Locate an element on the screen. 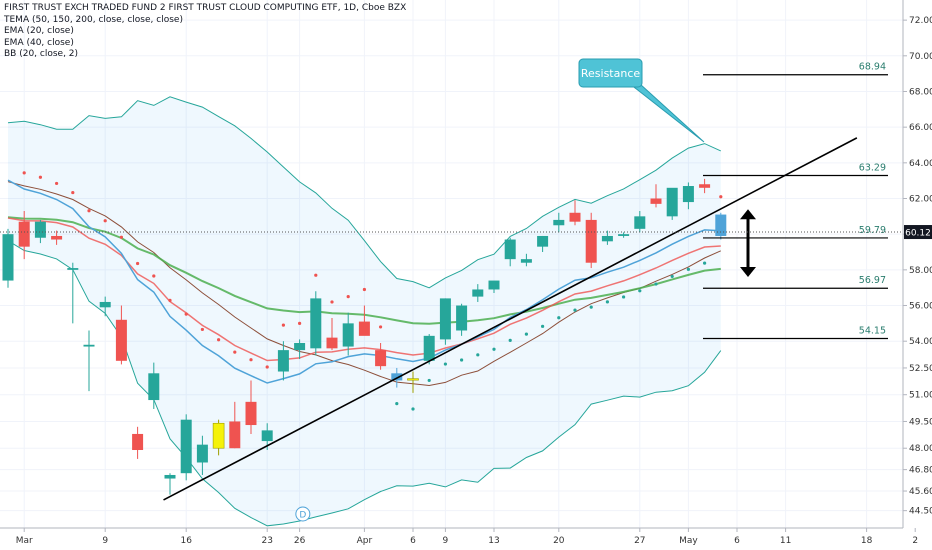  callout-text: Resistance is located at coordinates (611, 73).